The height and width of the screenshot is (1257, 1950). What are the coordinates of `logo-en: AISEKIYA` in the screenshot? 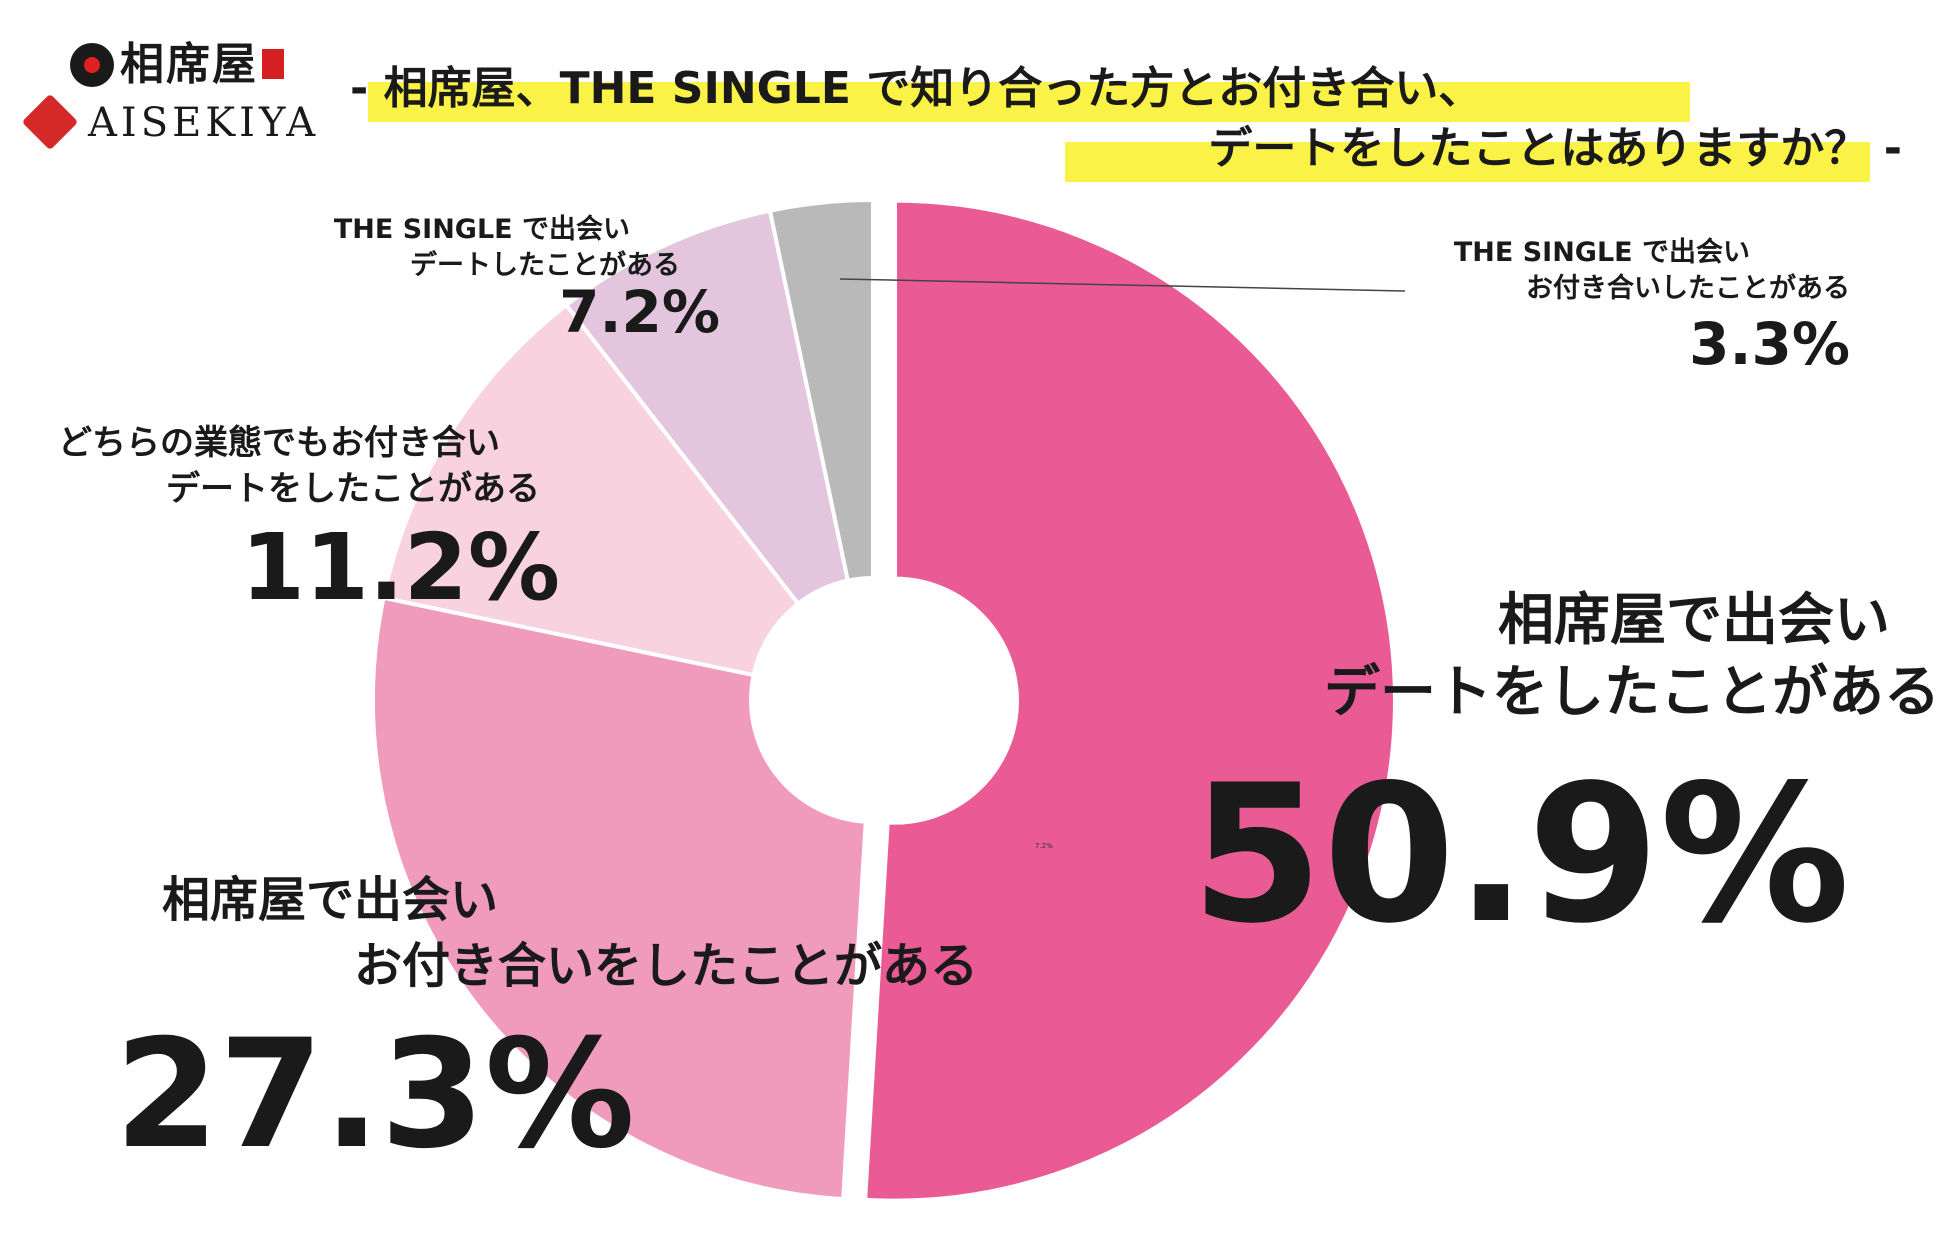 It's located at (170, 122).